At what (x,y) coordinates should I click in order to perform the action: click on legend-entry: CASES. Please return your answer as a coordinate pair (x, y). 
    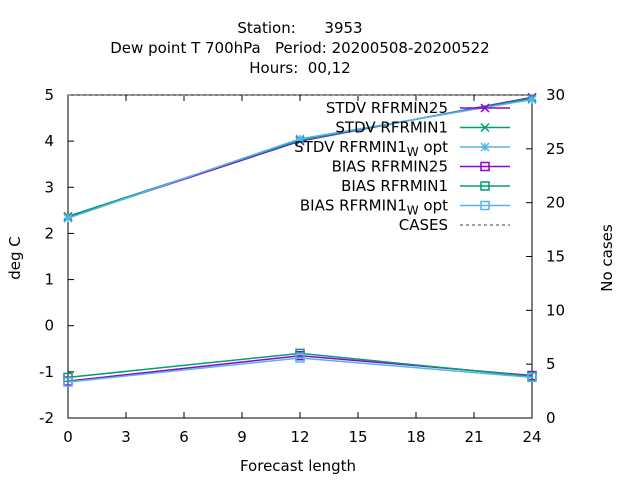
    Looking at the image, I should click on (454, 225).